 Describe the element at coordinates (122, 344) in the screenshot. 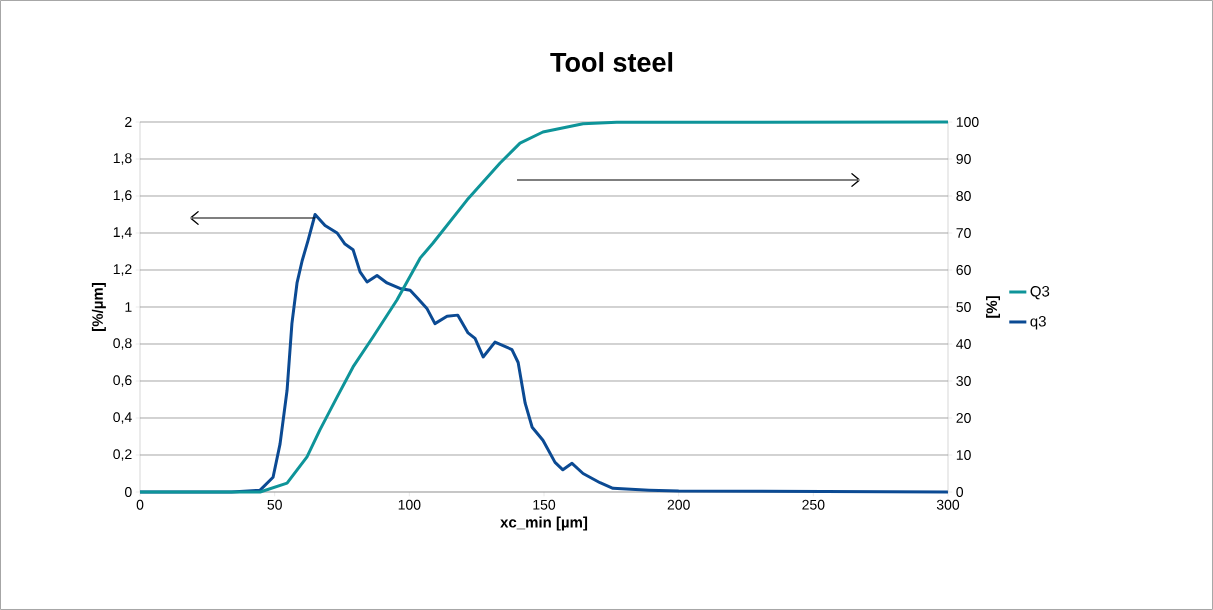

I see `y-tick-label: 0,8` at that location.